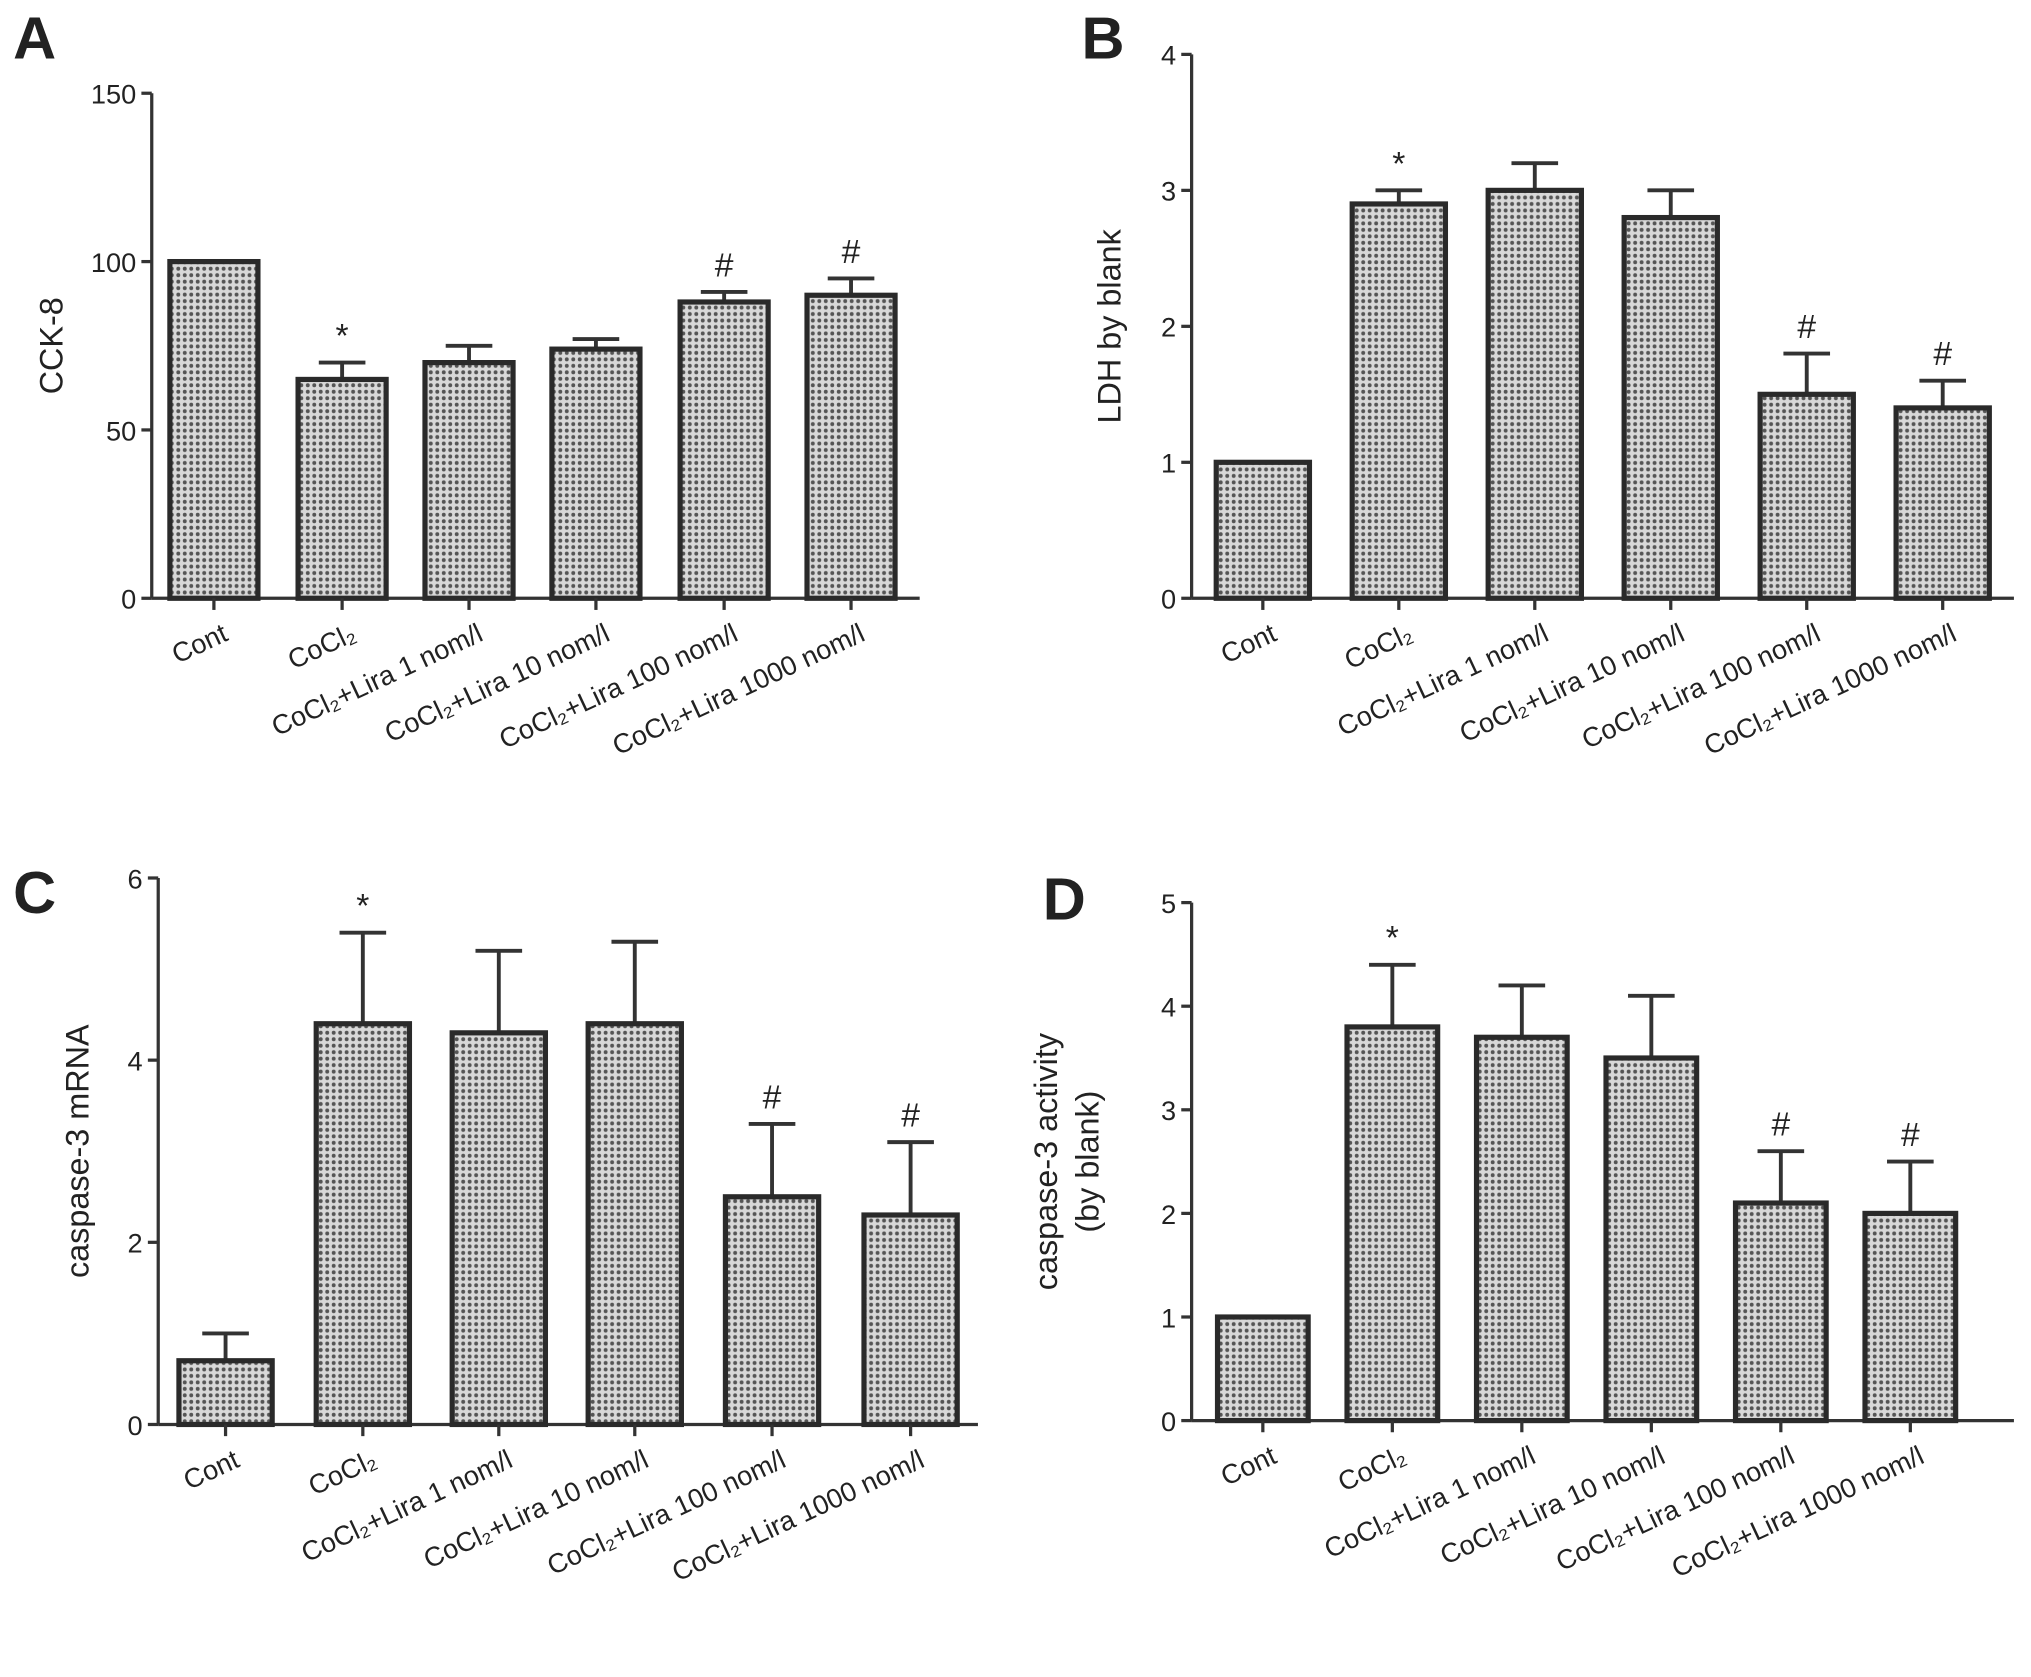  Describe the element at coordinates (77, 1151) in the screenshot. I see `y-axis-label: caspase-3 mRNA` at that location.